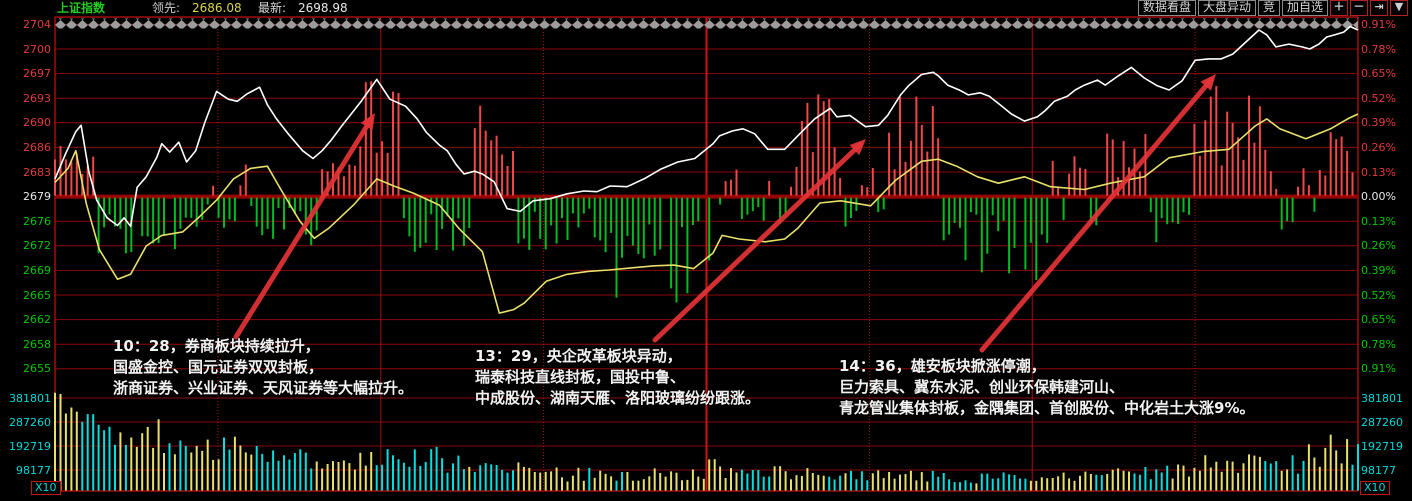 The width and height of the screenshot is (1412, 501). I want to click on diamond-strip, so click(706, 23).